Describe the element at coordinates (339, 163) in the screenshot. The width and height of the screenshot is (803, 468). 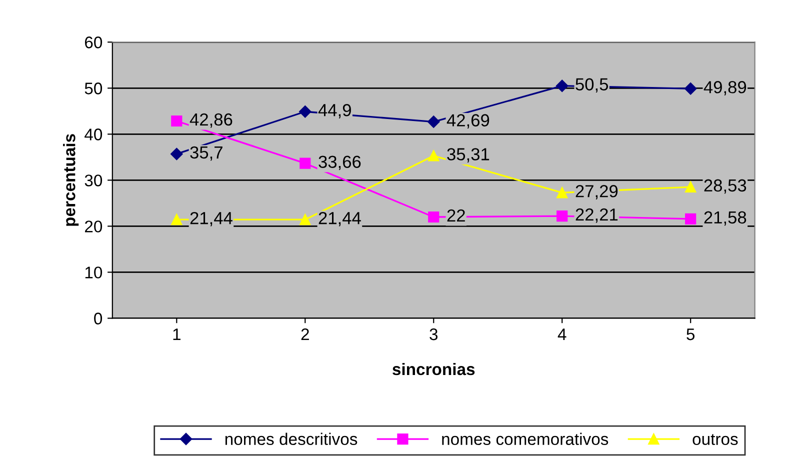
I see `data-label: 33,66` at that location.